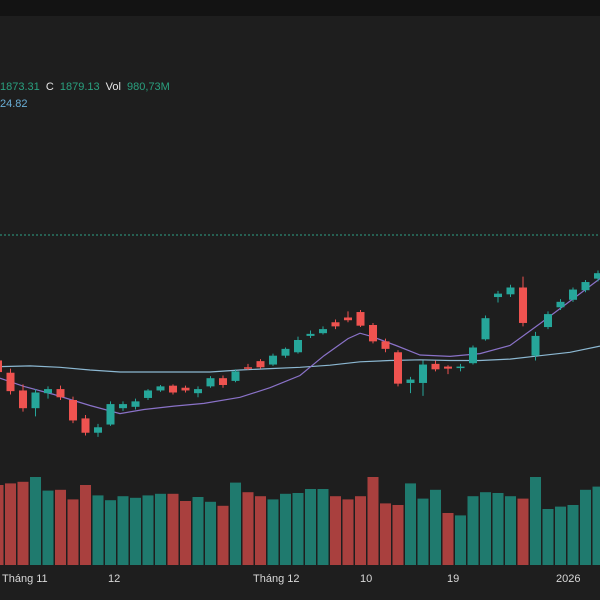 The image size is (600, 600). Describe the element at coordinates (113, 87) in the screenshot. I see `legend-vol-key: Vol` at that location.